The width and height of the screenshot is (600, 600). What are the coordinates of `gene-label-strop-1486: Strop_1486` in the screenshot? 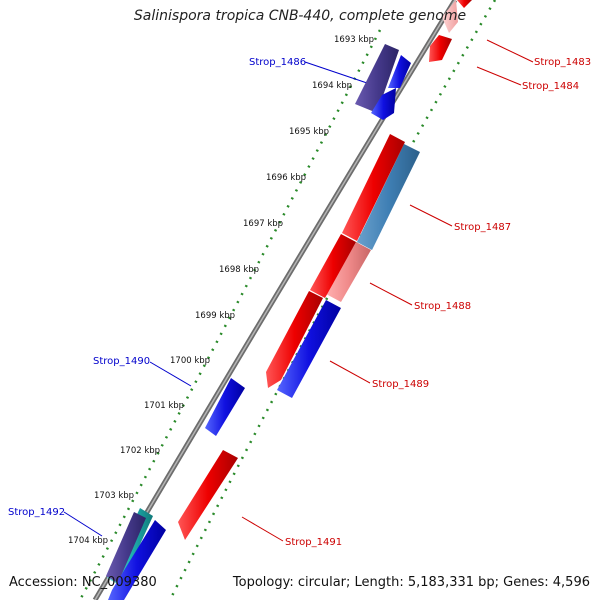 It's located at (277, 62).